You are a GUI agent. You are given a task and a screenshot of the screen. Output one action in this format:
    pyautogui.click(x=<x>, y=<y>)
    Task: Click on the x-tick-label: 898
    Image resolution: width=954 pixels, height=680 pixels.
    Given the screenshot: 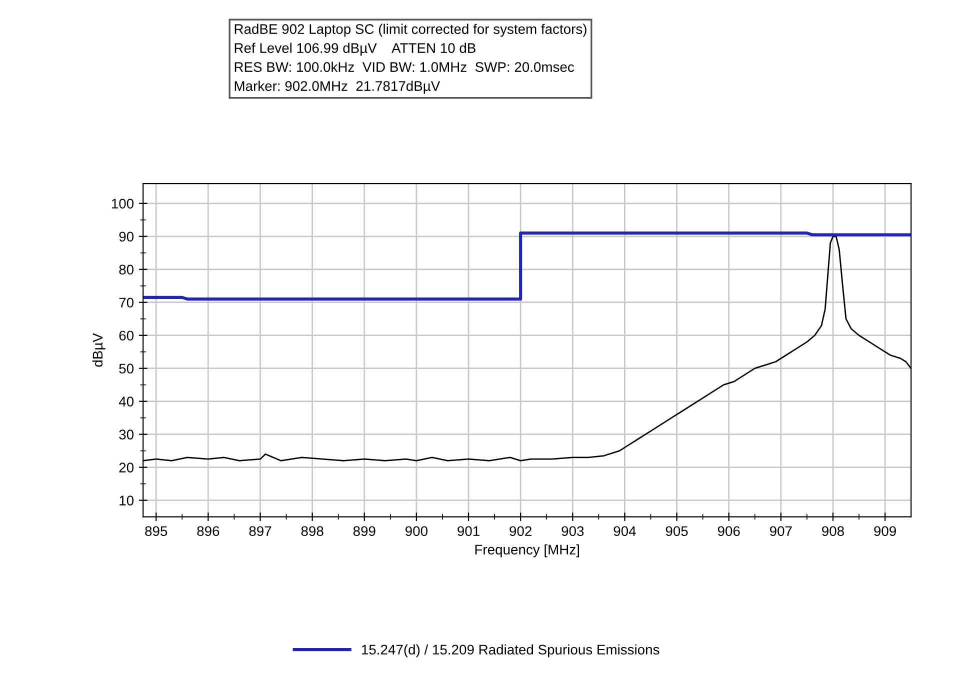 What is the action you would take?
    pyautogui.click(x=312, y=531)
    